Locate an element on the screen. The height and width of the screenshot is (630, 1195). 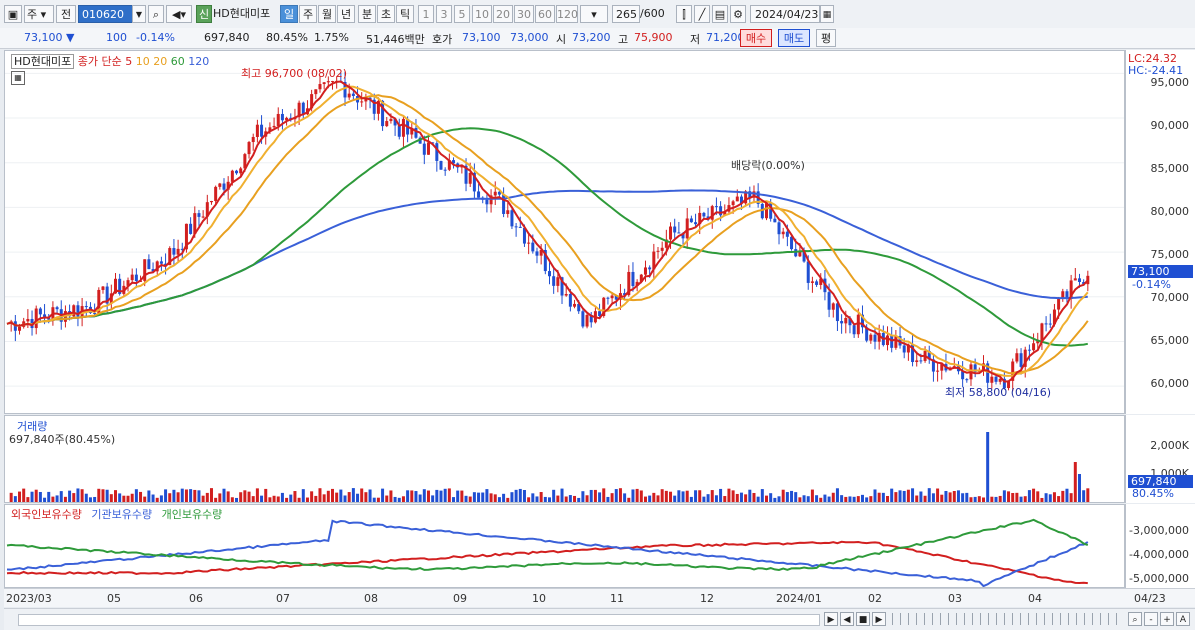
period-day: 일 is located at coordinates (289, 14).